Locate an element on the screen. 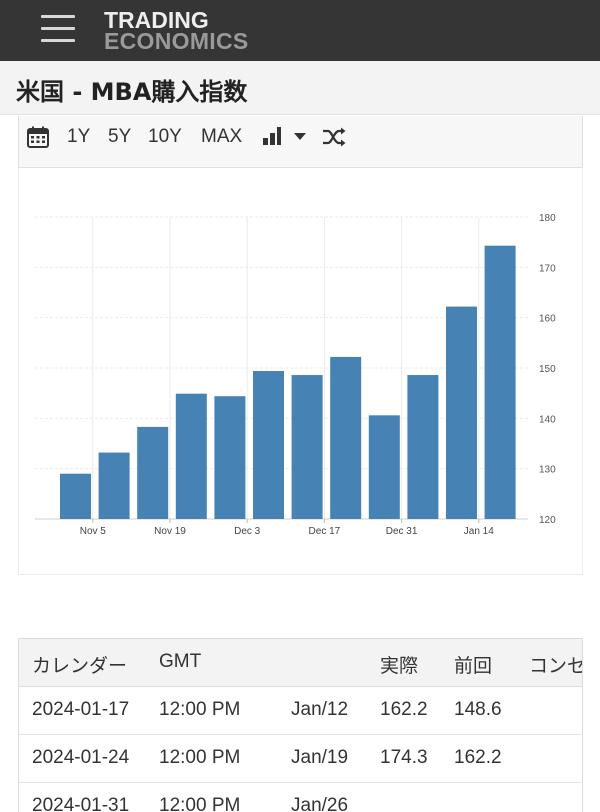  cell-reference: Jan/19 is located at coordinates (320, 757).